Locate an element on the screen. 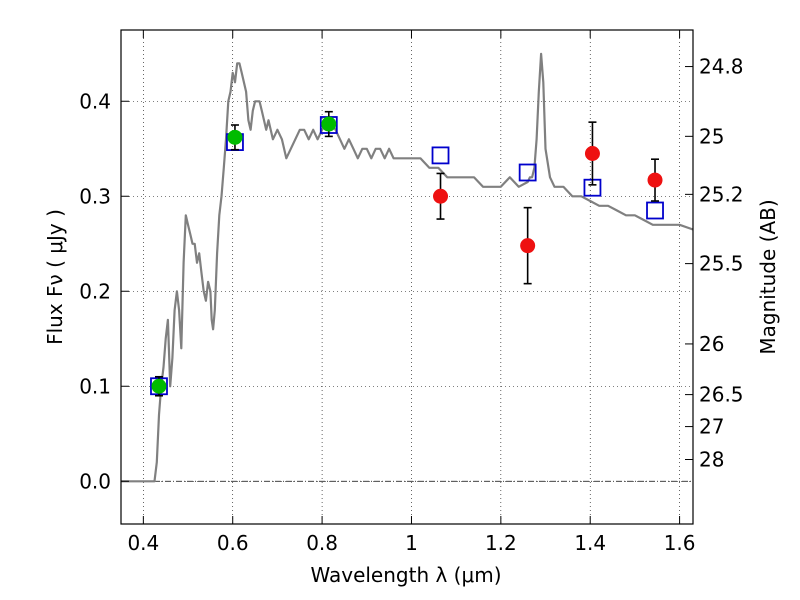 This screenshot has width=800, height=600. y2-tick-label: 28 is located at coordinates (711, 459).